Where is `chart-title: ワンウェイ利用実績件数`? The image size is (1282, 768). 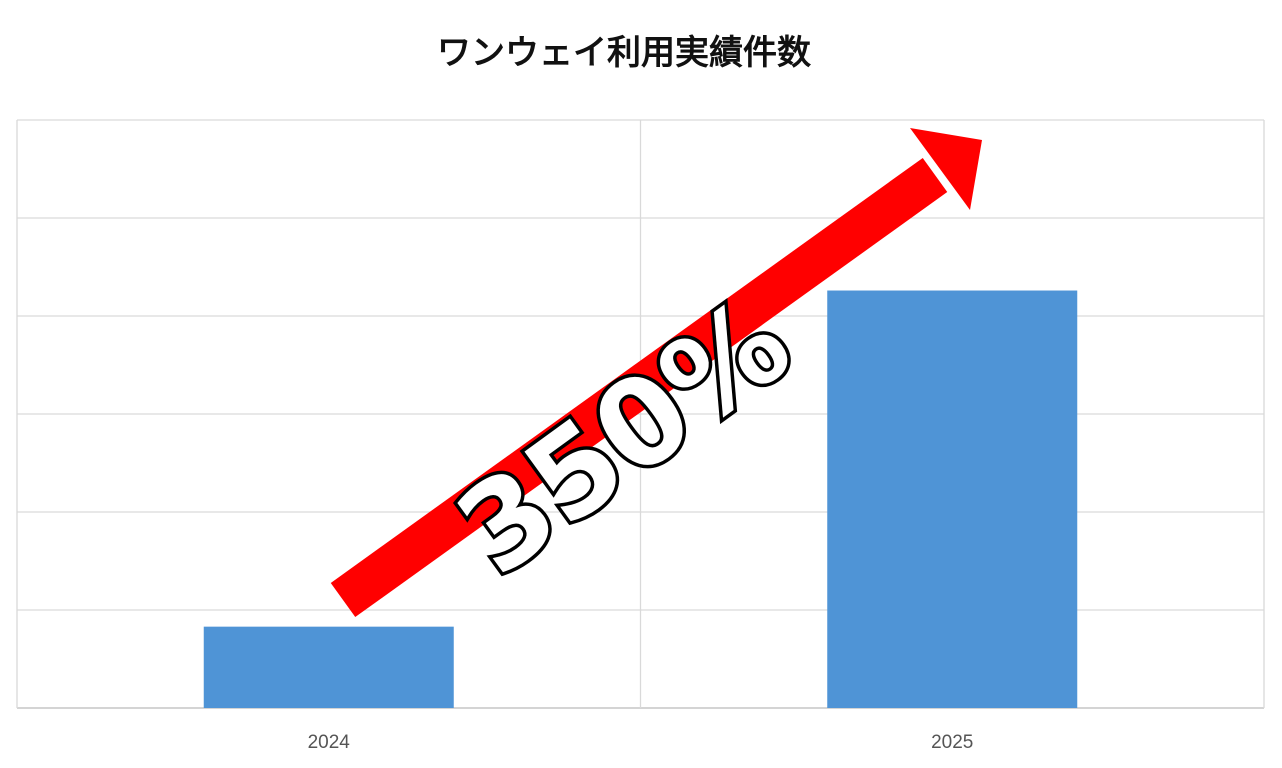 chart-title: ワンウェイ利用実績件数 is located at coordinates (624, 53).